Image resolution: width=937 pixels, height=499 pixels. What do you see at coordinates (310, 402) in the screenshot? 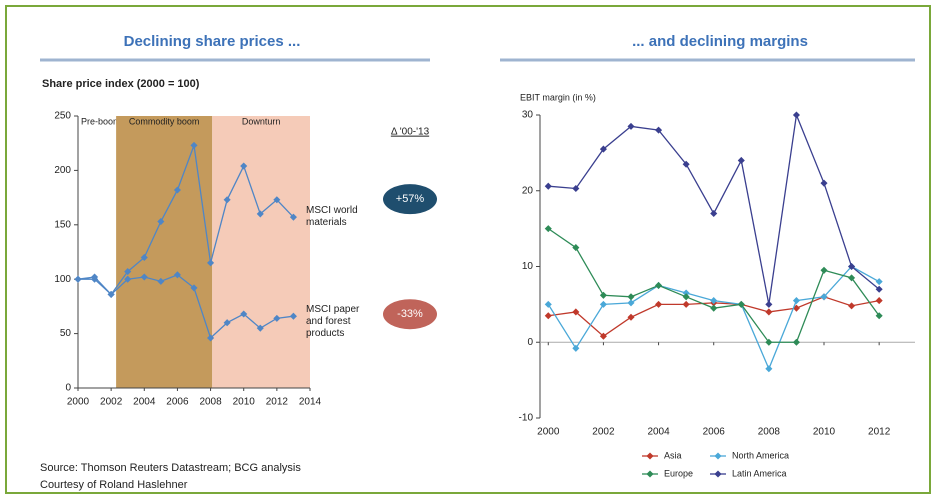
I see `x-tick-label: 2014` at bounding box center [310, 402].